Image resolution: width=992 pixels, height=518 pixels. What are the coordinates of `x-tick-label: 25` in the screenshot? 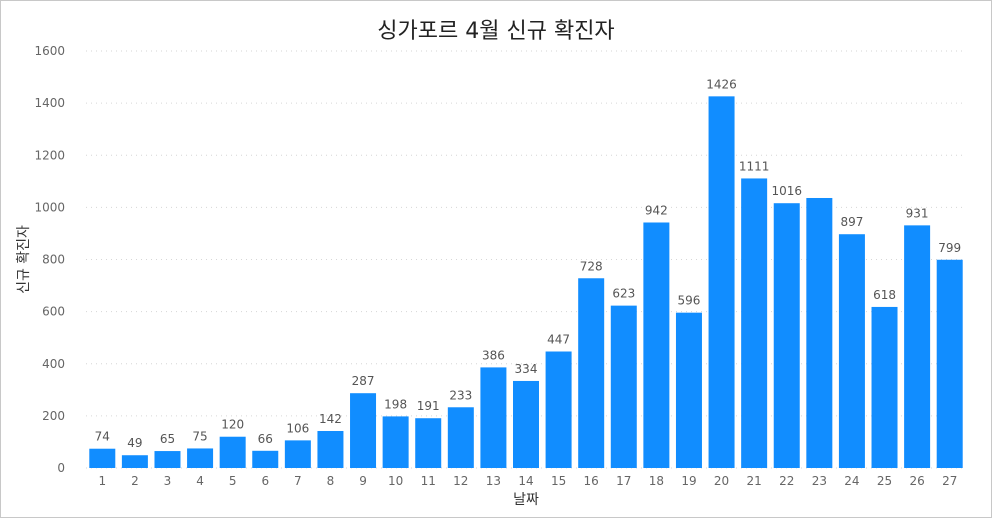 It's located at (884, 481).